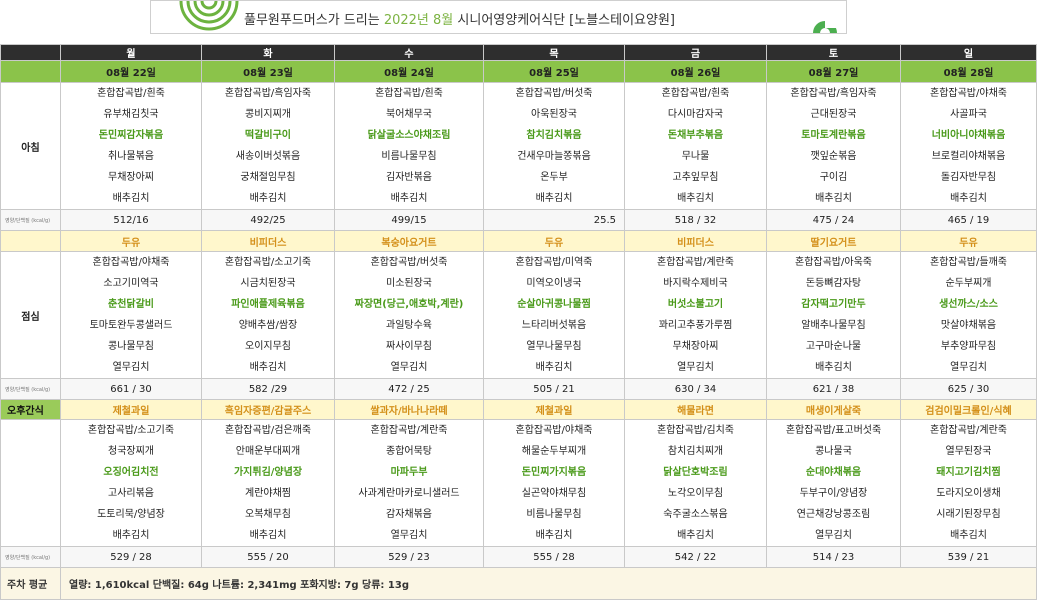  What do you see at coordinates (968, 493) in the screenshot?
I see `menu-item: 도라지오이생채` at bounding box center [968, 493].